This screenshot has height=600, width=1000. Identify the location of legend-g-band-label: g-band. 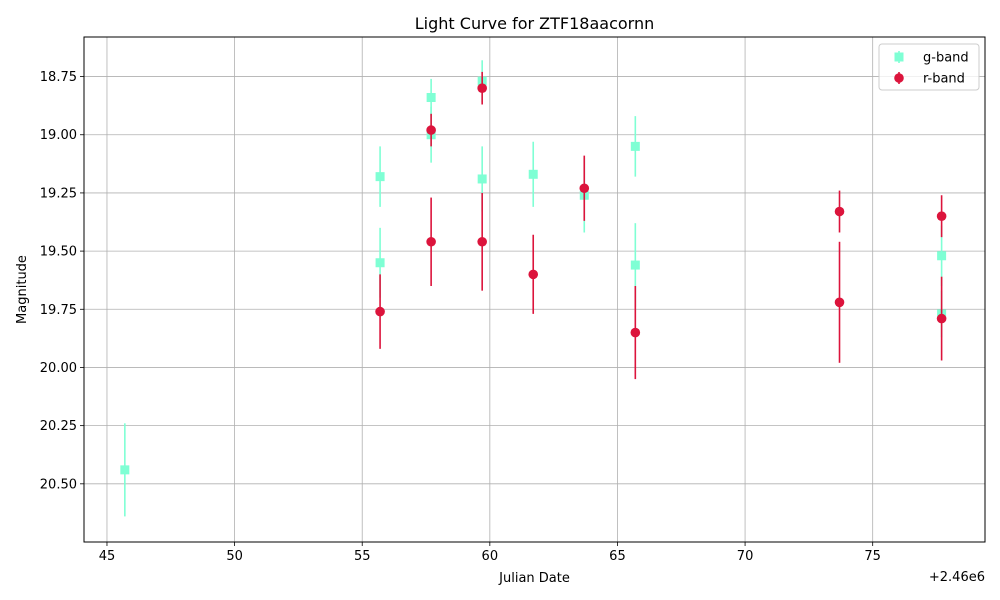
(946, 58).